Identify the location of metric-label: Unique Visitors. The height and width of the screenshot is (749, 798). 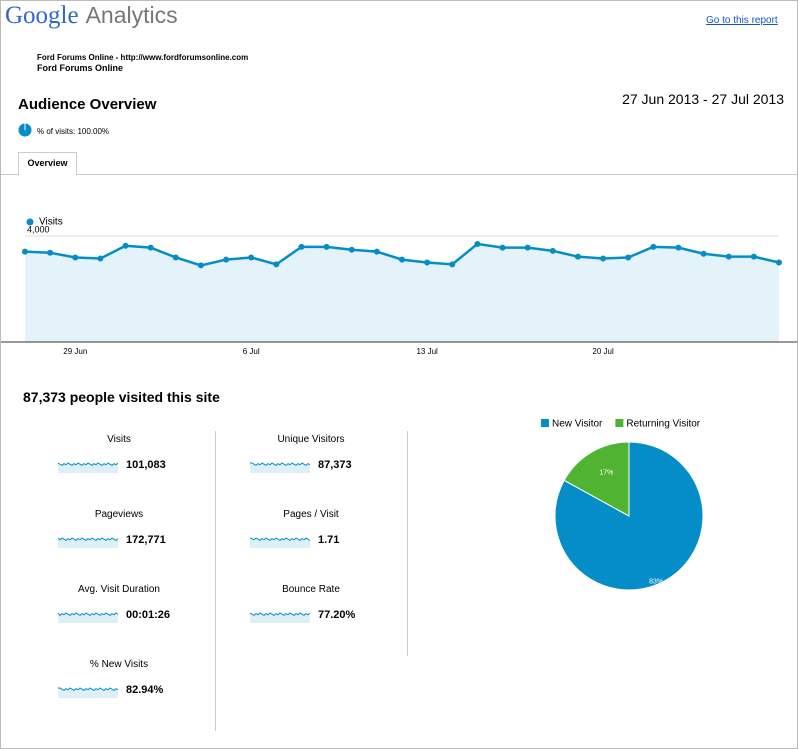
(311, 439).